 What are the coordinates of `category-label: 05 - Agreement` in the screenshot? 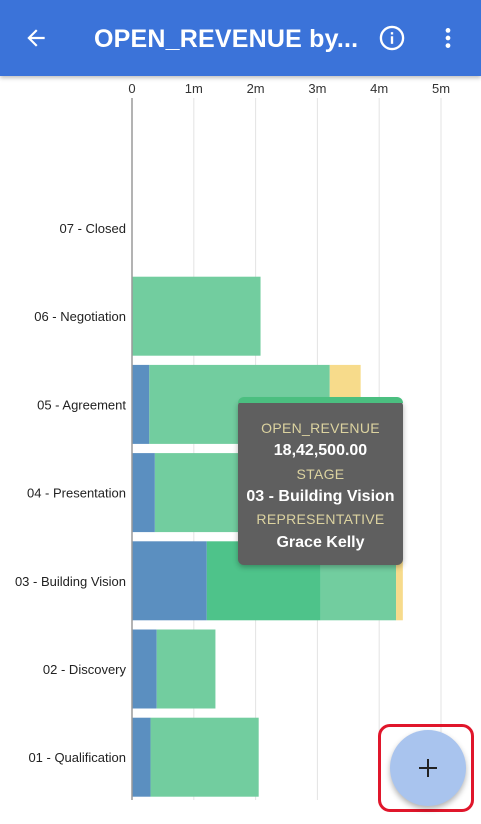 It's located at (81, 404).